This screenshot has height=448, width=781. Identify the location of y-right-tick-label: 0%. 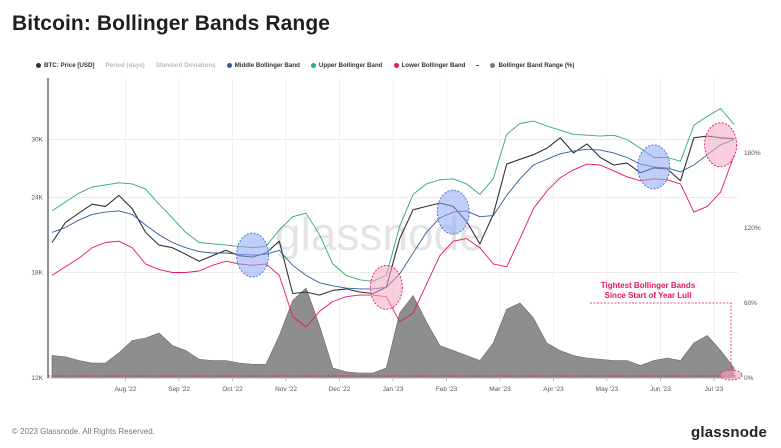
(749, 378).